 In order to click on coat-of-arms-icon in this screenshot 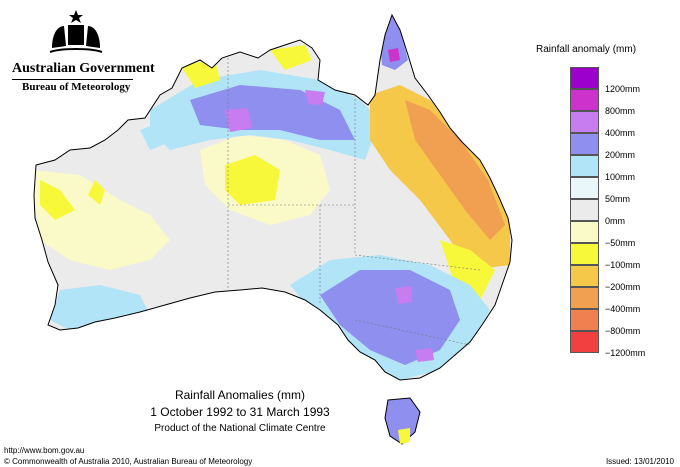, I will do `click(76, 31)`.